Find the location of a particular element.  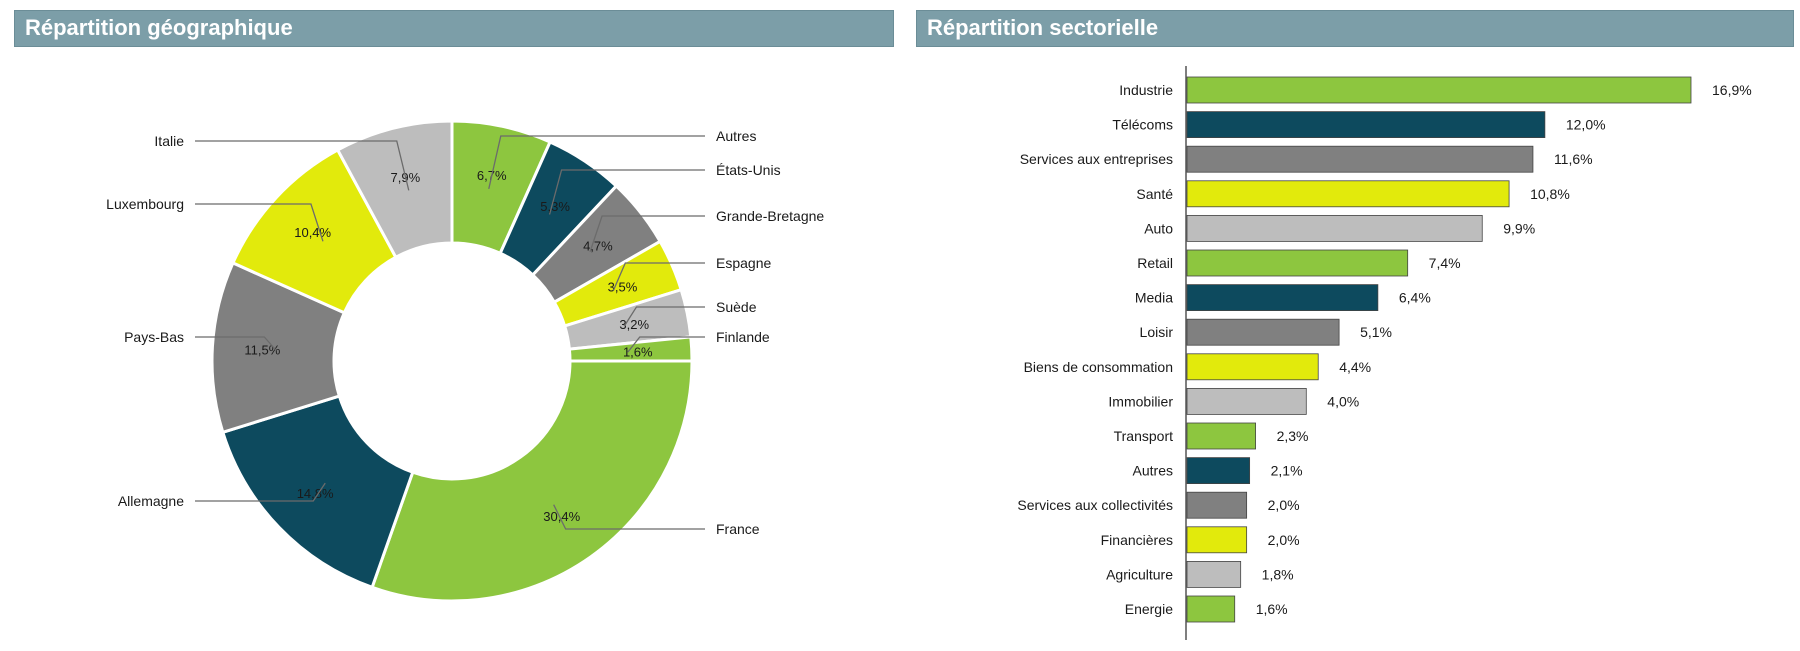

bar-category-label: Transport is located at coordinates (1144, 436).